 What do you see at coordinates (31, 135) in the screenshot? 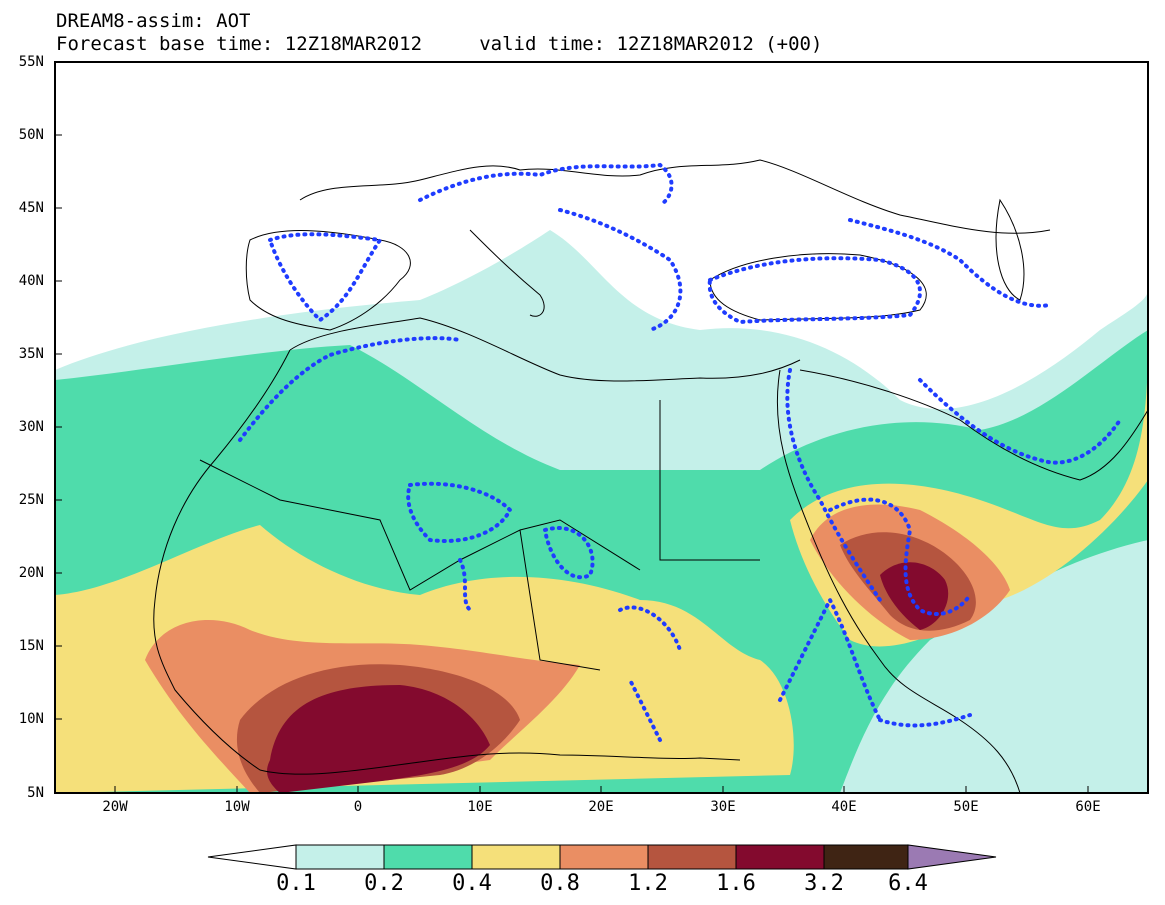
I see `lat-label: 50N` at bounding box center [31, 135].